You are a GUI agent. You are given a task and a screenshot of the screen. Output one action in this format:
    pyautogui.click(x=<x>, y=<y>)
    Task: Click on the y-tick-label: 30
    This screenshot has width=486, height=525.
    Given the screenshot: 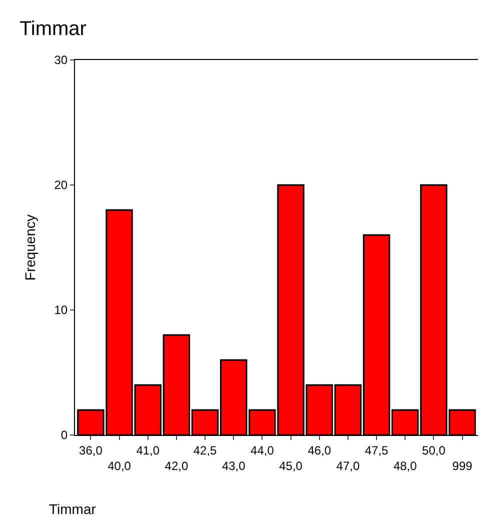 What is the action you would take?
    pyautogui.click(x=61, y=60)
    